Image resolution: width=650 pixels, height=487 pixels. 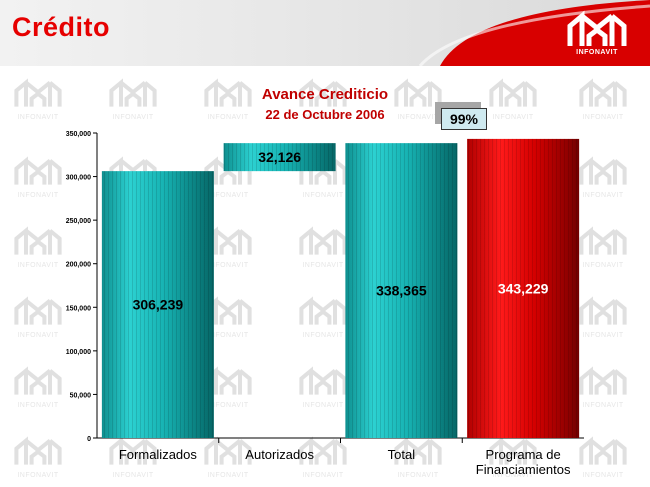 I want to click on y-tick-label: 0, so click(x=89, y=439).